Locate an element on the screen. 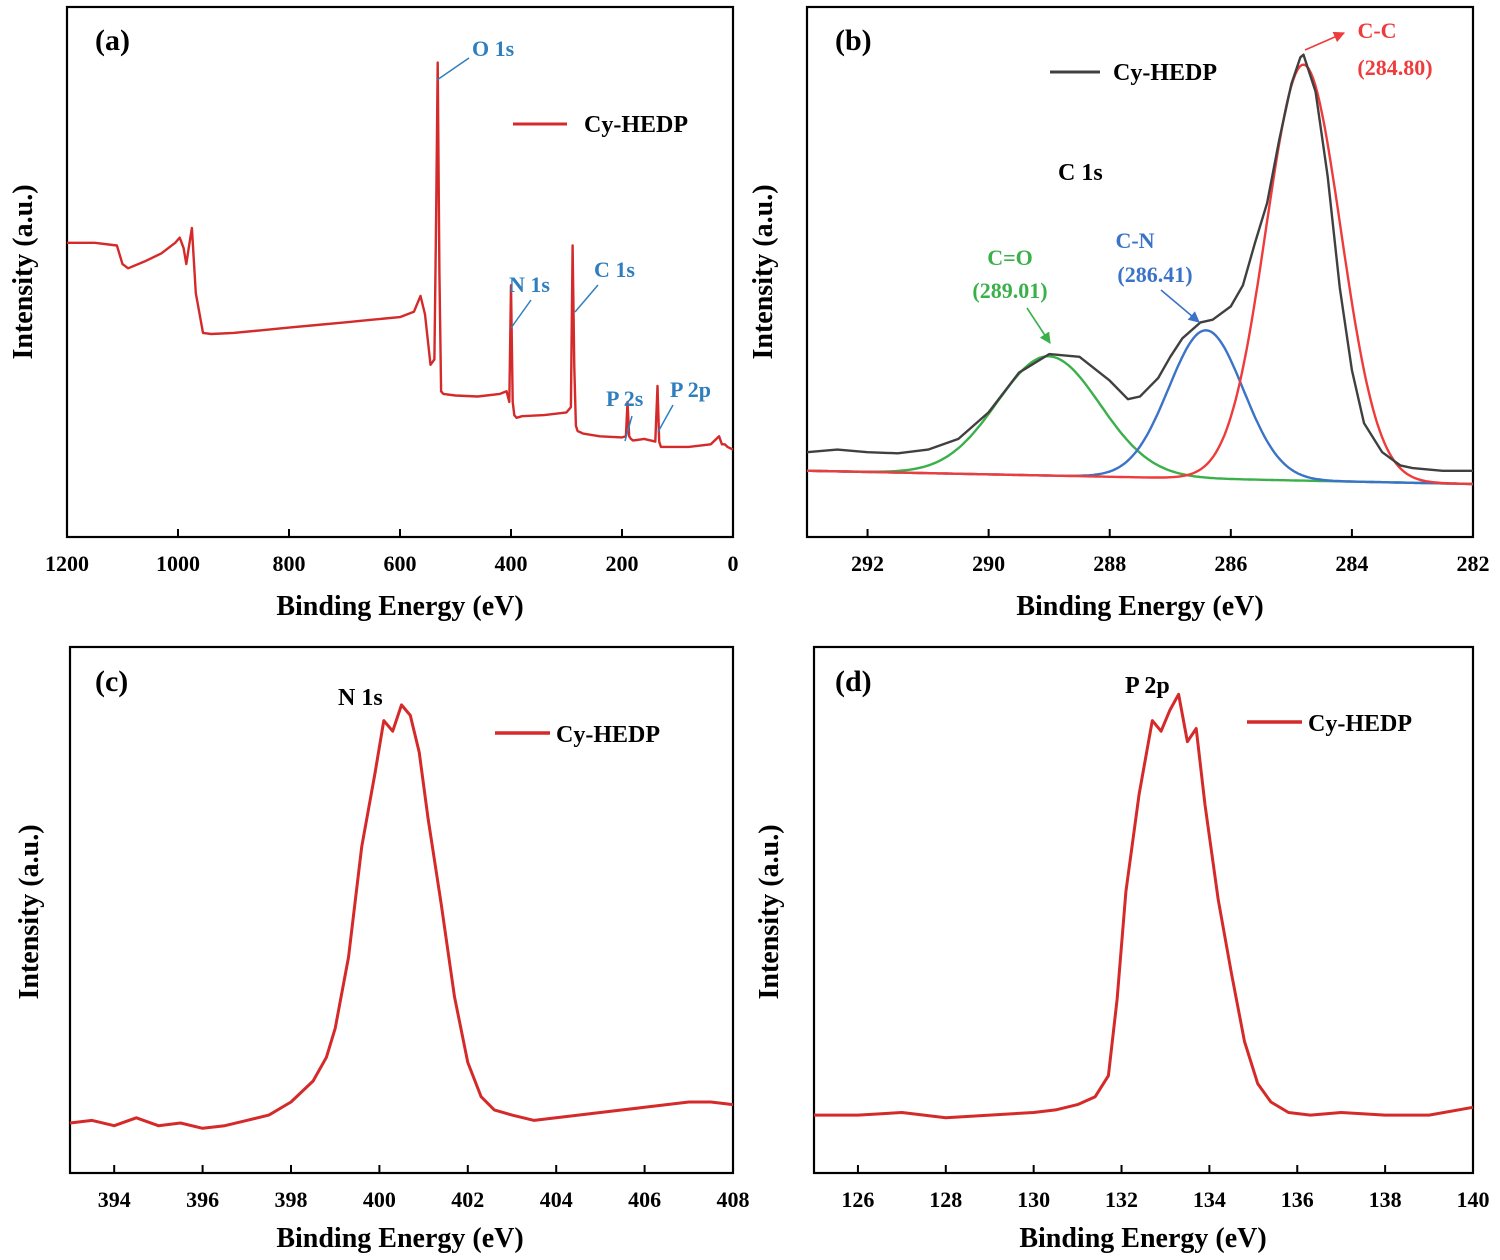  component-value-c-n: (286.41) is located at coordinates (1154, 274).